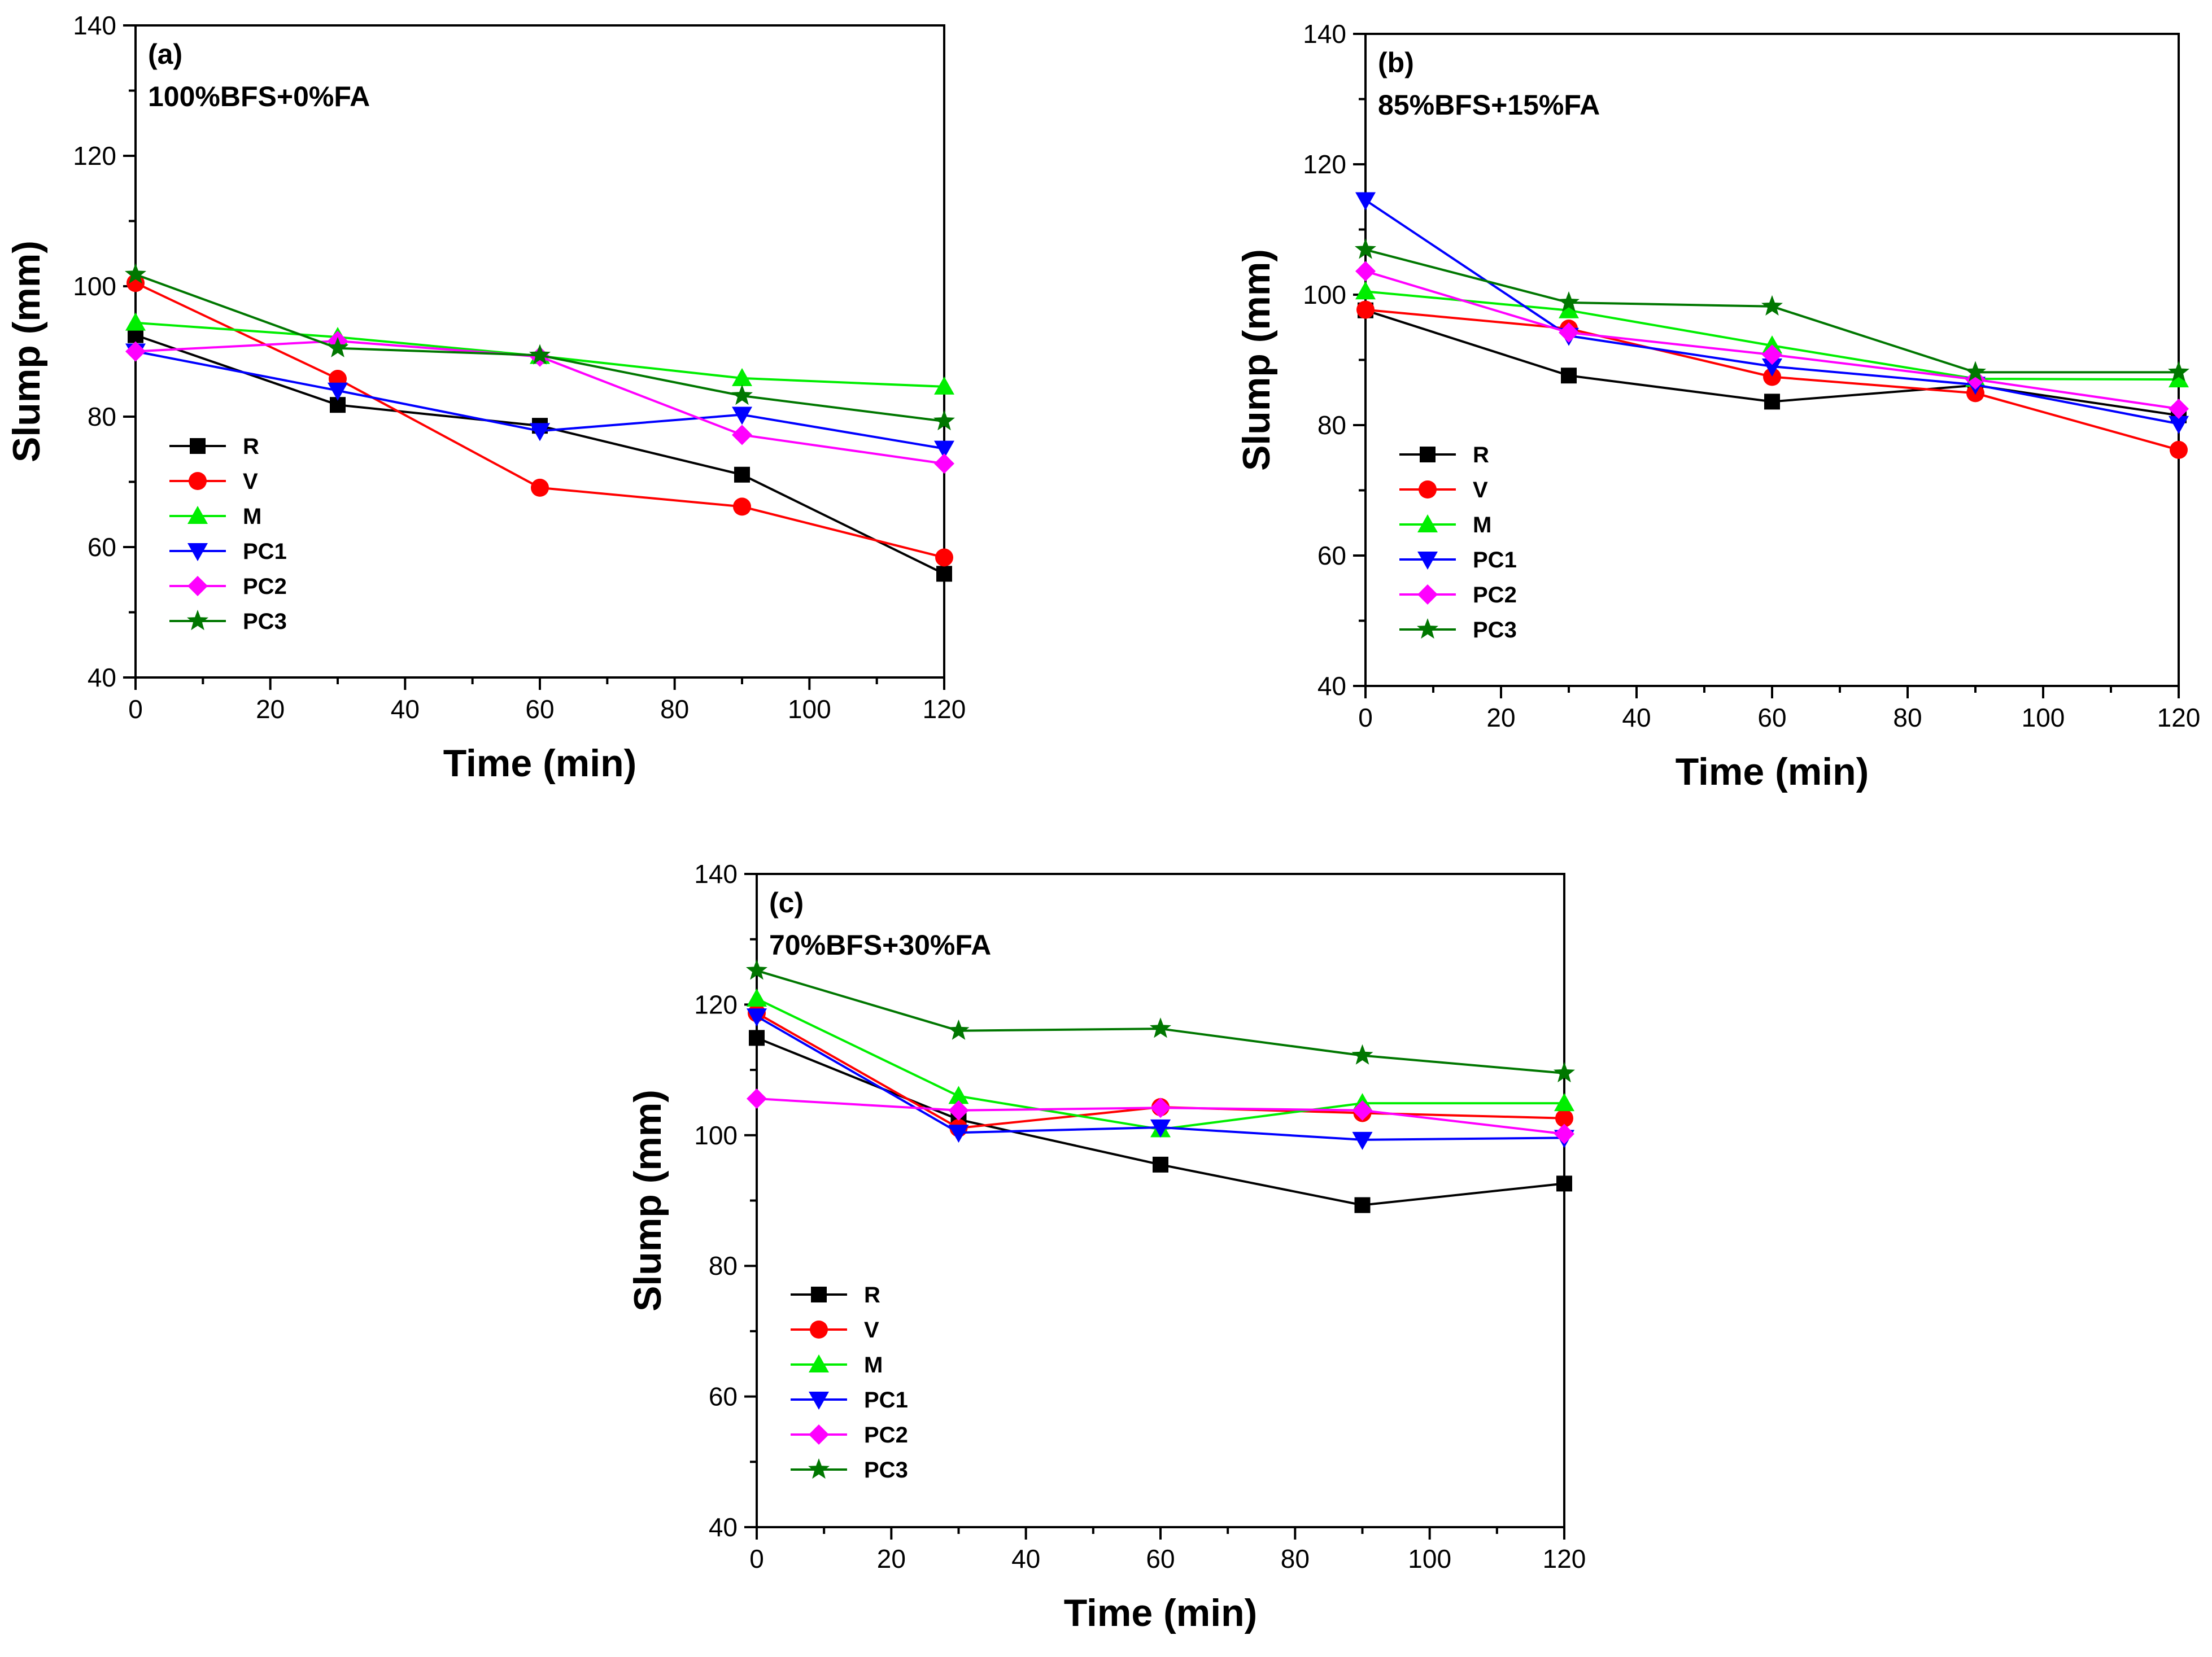 The height and width of the screenshot is (1657, 2212). What do you see at coordinates (880, 945) in the screenshot?
I see `panel-title: 70%BFS+30%FA` at bounding box center [880, 945].